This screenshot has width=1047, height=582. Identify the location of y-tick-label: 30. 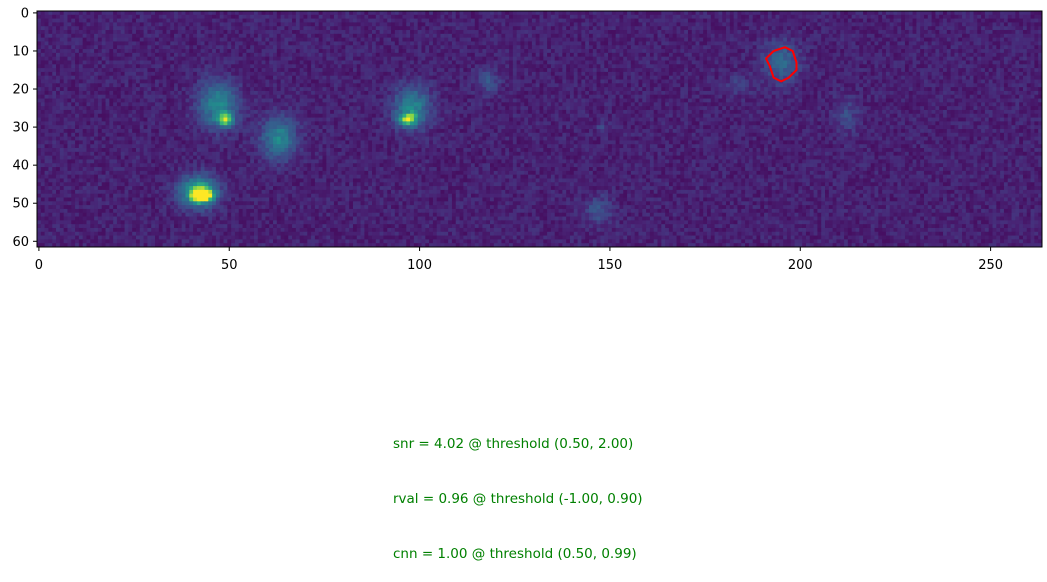
(20, 128).